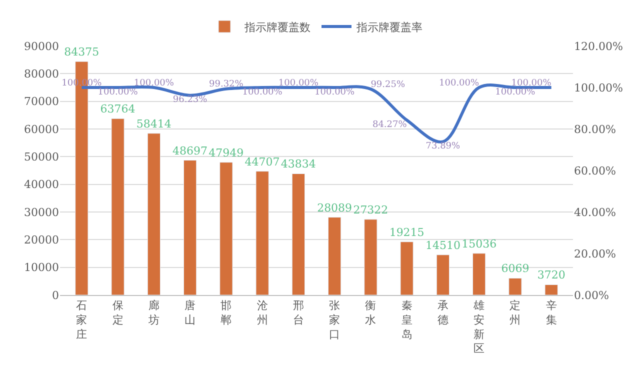  I want to click on y-tick-label: 70000, so click(41, 101).